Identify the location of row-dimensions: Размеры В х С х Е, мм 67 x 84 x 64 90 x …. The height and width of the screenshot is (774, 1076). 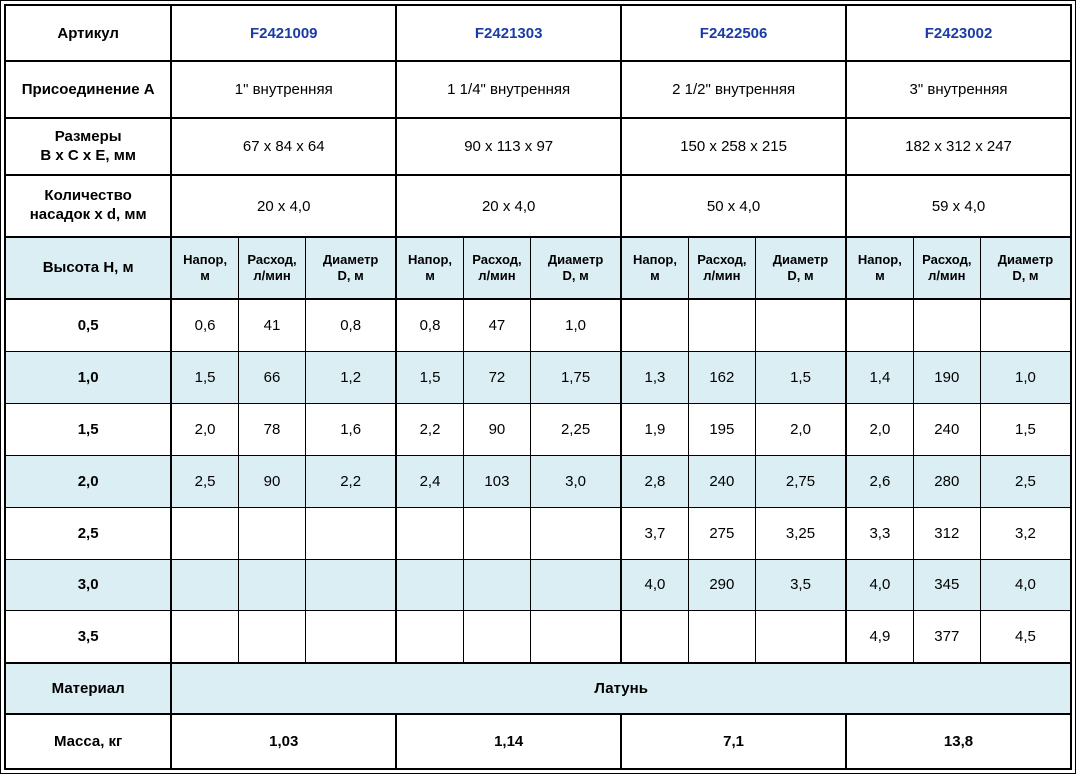
(537, 147).